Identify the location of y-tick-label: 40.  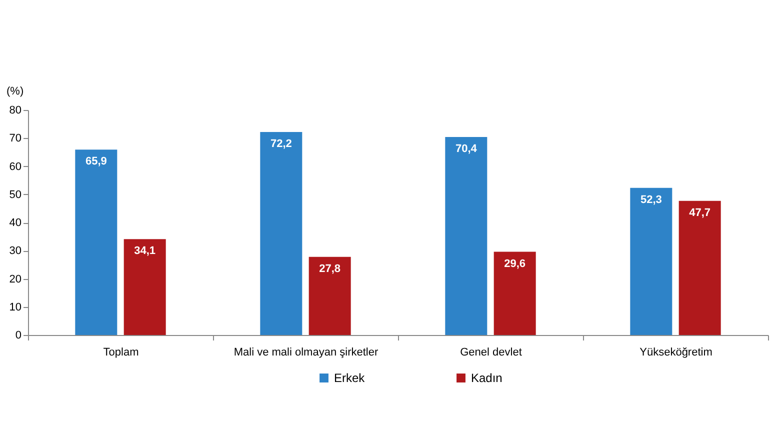
(15, 223).